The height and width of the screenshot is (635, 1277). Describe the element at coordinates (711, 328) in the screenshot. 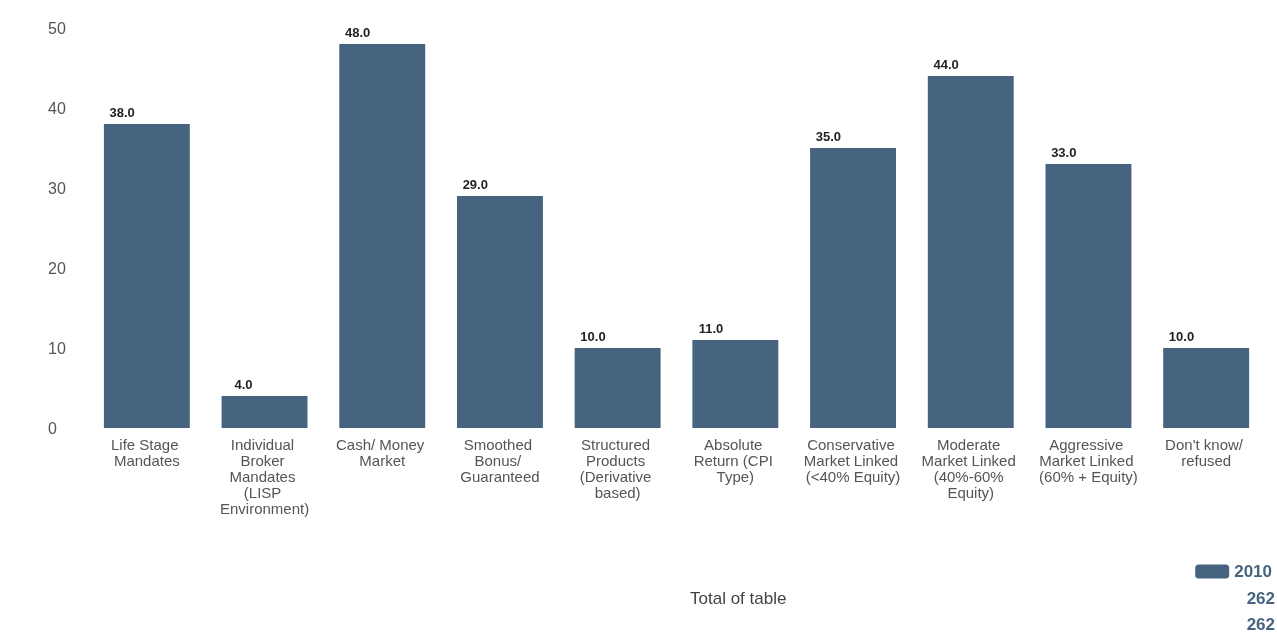

I see `data-label: 11.0` at that location.